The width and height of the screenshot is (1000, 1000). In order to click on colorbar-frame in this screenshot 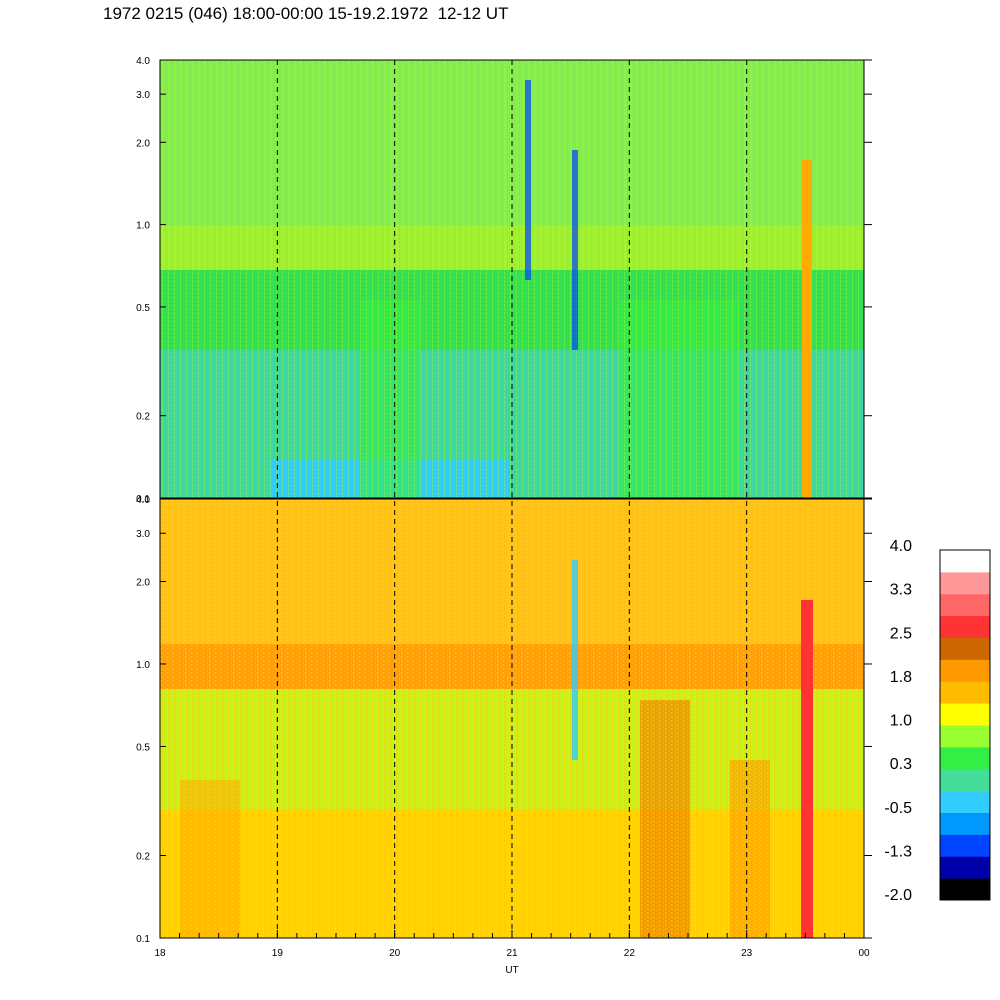, I will do `click(965, 725)`.